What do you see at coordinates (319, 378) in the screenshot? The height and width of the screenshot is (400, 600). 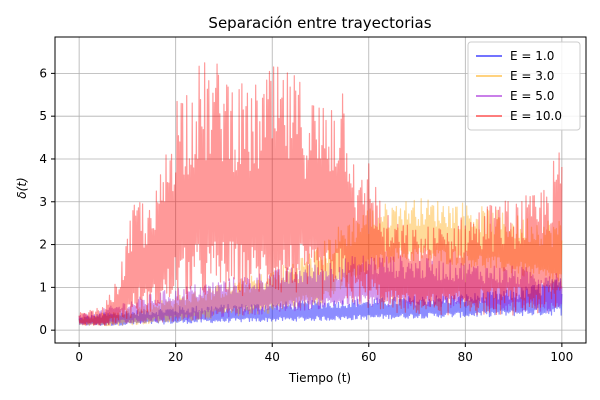 I see `x-axis-label: Tiempo (t)` at bounding box center [319, 378].